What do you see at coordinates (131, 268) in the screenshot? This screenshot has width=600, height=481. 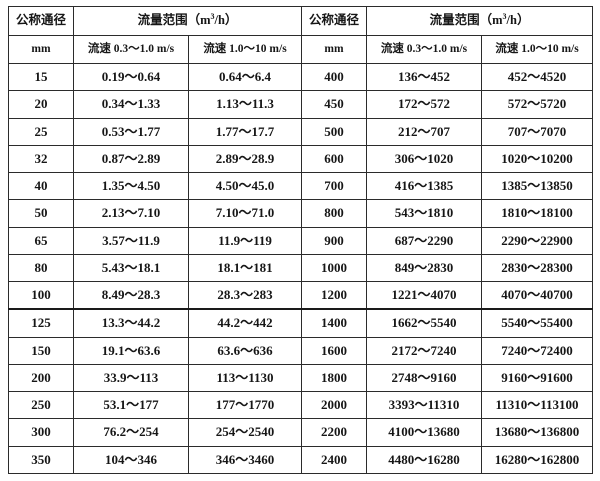 I see `cell-flow-low-left: 5.43～18.1` at bounding box center [131, 268].